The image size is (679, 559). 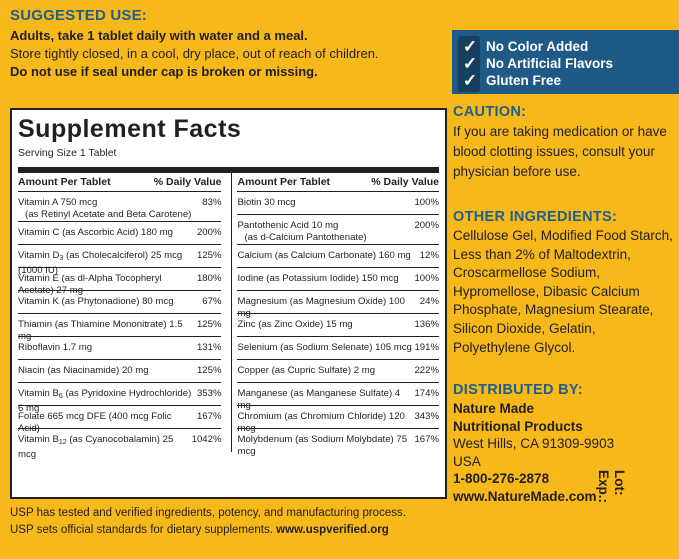 What do you see at coordinates (537, 46) in the screenshot?
I see `claim-label: No Color Added` at bounding box center [537, 46].